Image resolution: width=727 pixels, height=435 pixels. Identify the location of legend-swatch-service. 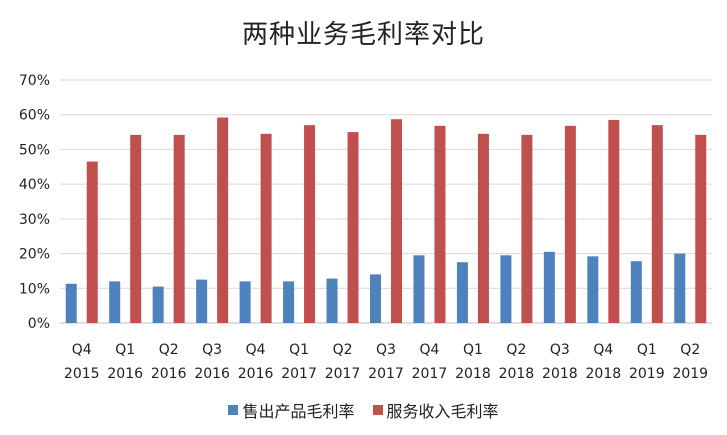
(377, 410).